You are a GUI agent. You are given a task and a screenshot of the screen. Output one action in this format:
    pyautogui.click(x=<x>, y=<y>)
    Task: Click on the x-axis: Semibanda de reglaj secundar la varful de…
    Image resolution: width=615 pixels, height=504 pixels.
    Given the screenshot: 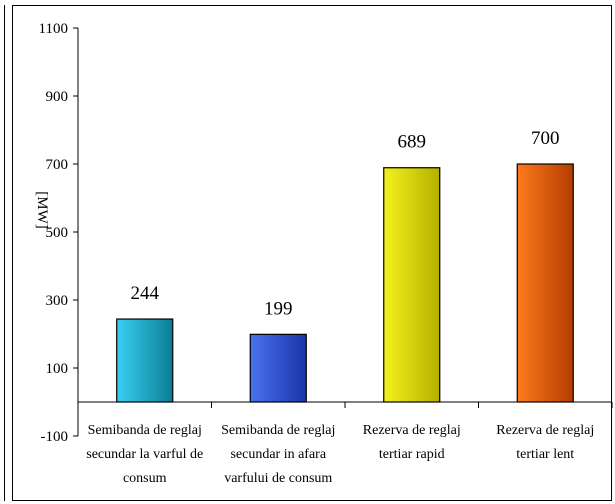 What is the action you would take?
    pyautogui.click(x=345, y=443)
    